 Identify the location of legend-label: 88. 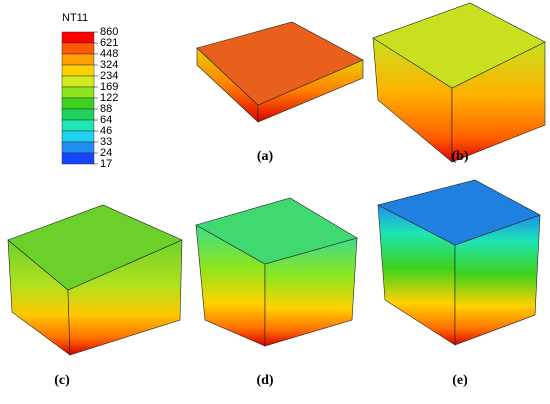
(106, 109).